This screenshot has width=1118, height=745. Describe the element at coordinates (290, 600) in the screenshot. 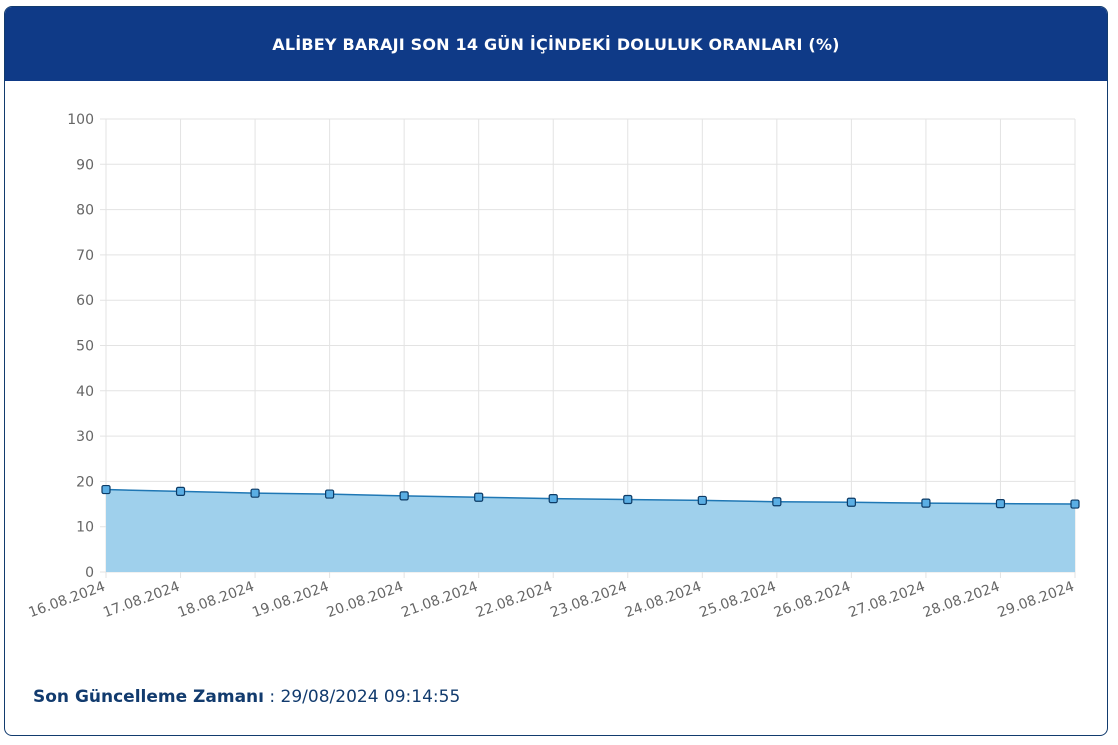

I see `x-tick-label: 19.08.2024` at that location.